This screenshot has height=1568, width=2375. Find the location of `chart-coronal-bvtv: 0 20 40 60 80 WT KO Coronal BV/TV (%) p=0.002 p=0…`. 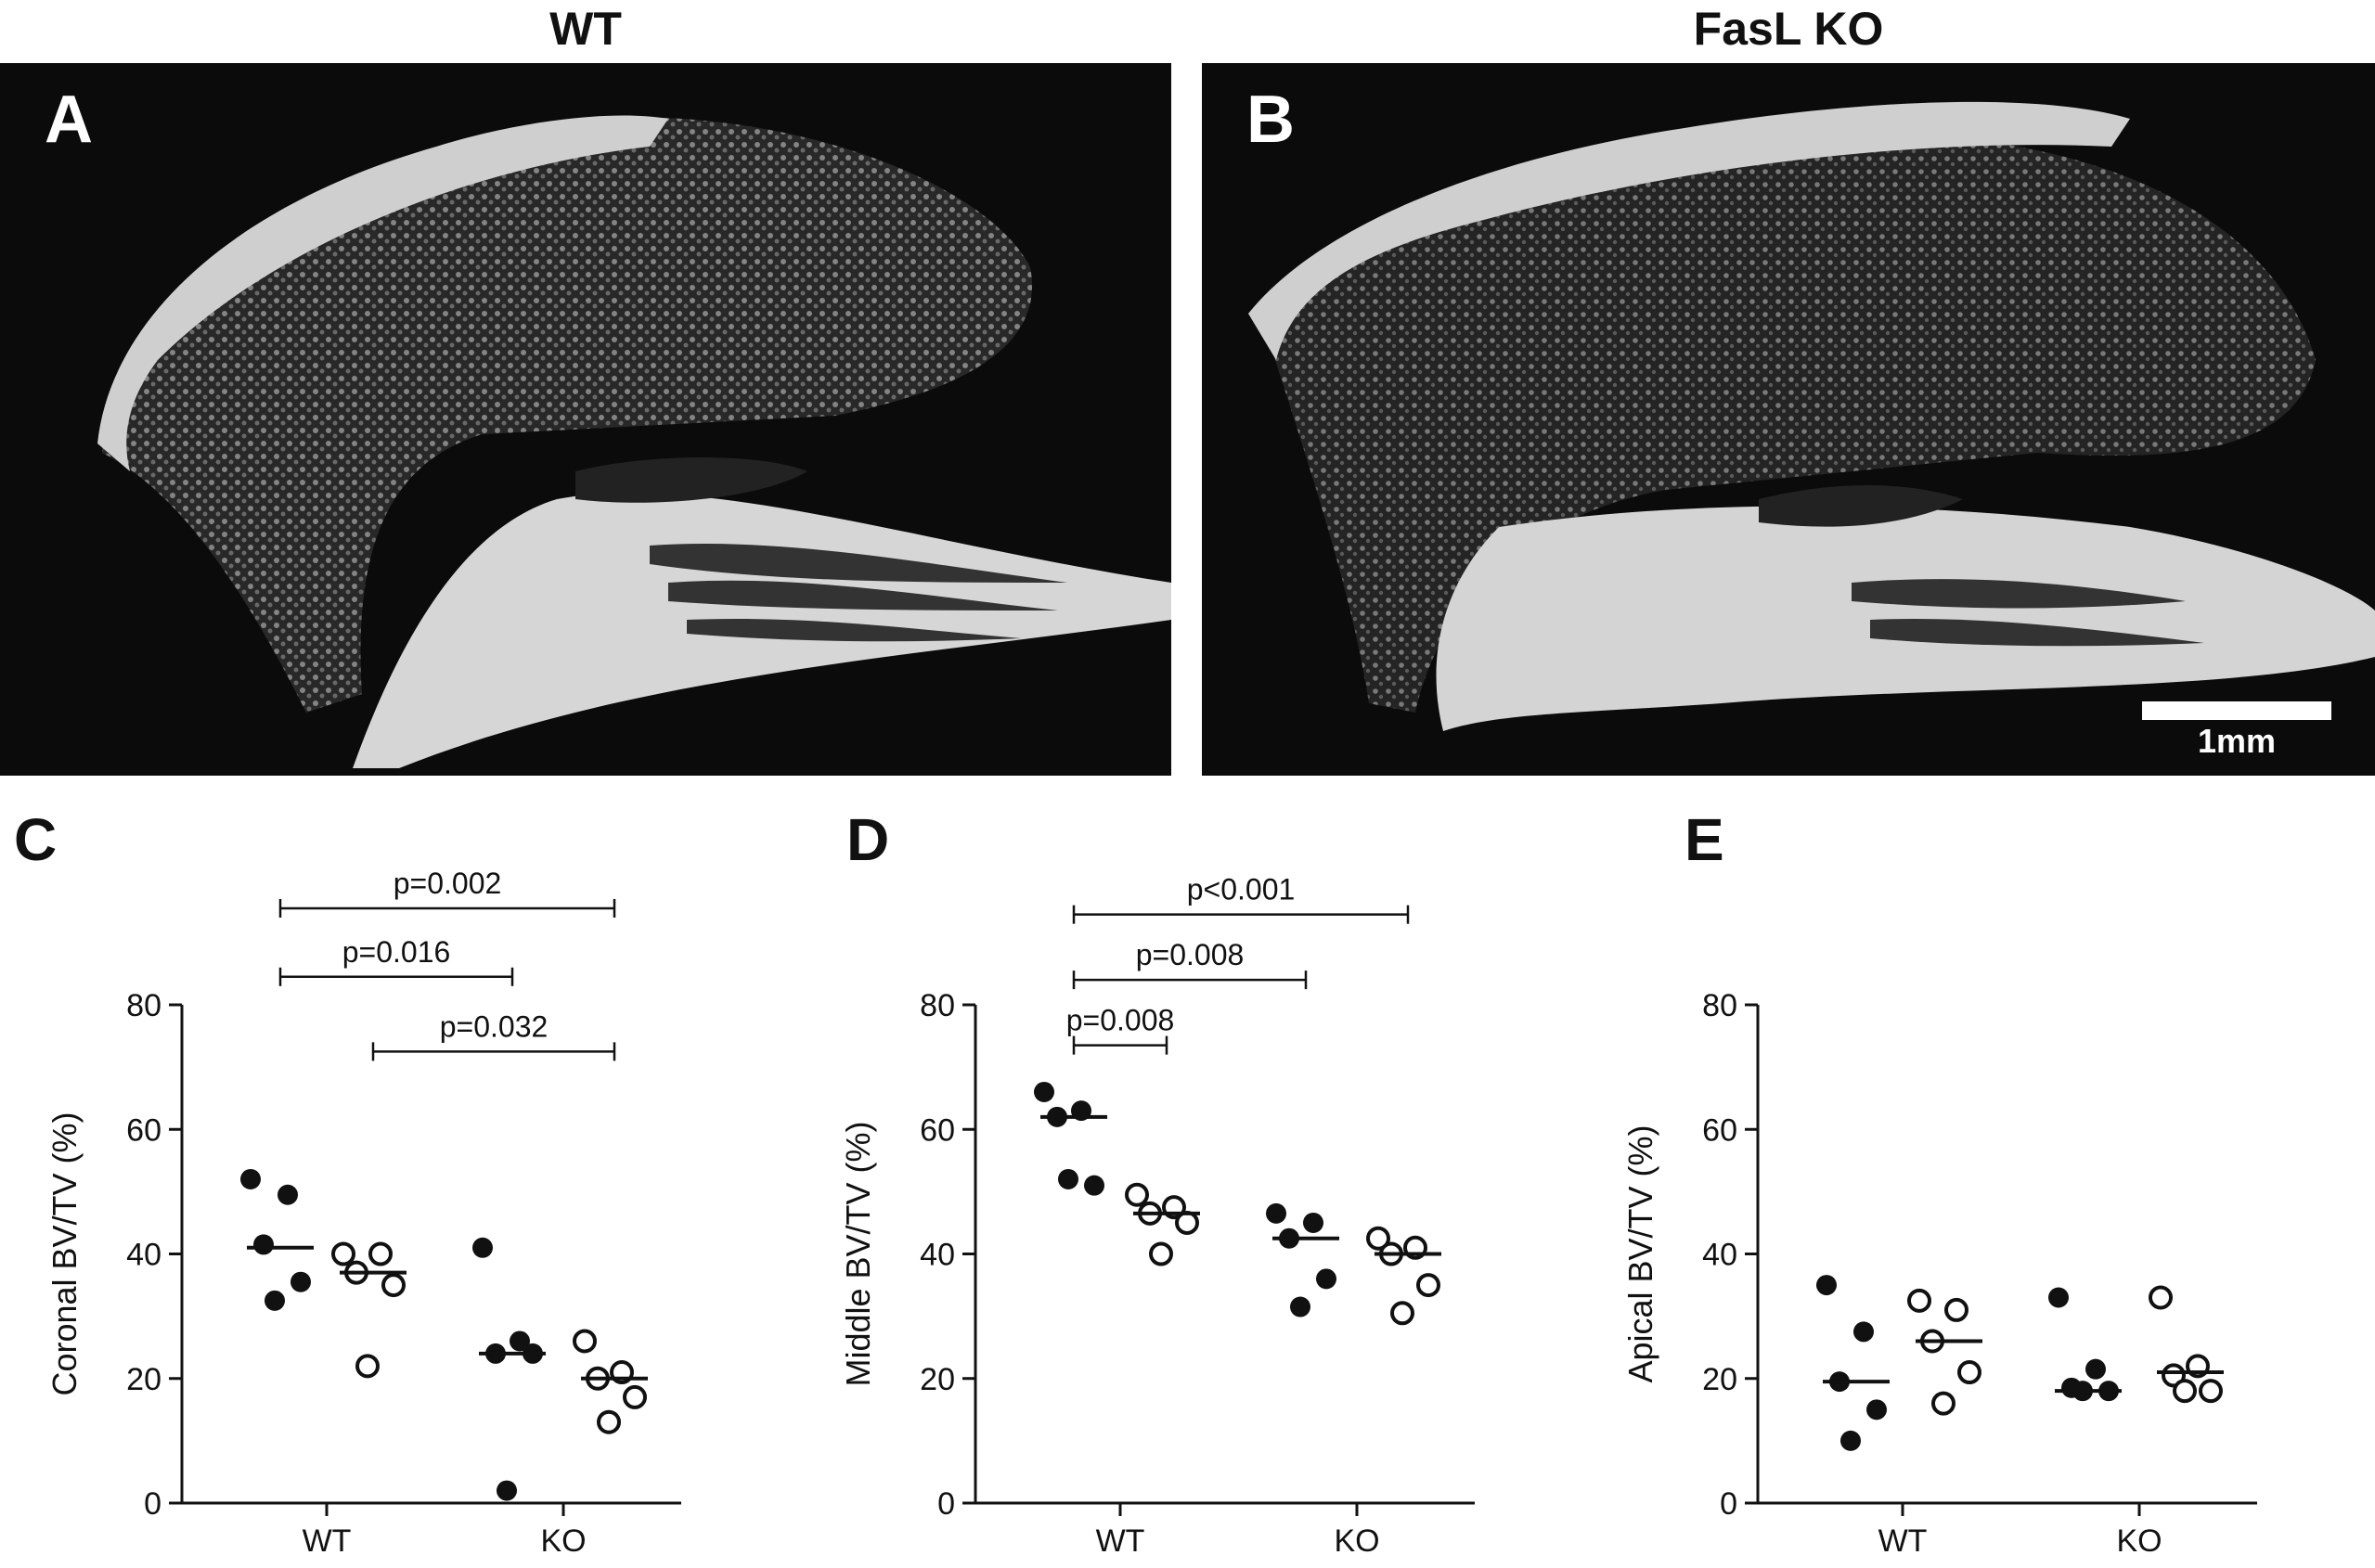

chart-coronal-bvtv: 0 20 40 60 80 WT KO Coronal BV/TV (%) p=0.002 p=0… is located at coordinates (363, 1213).